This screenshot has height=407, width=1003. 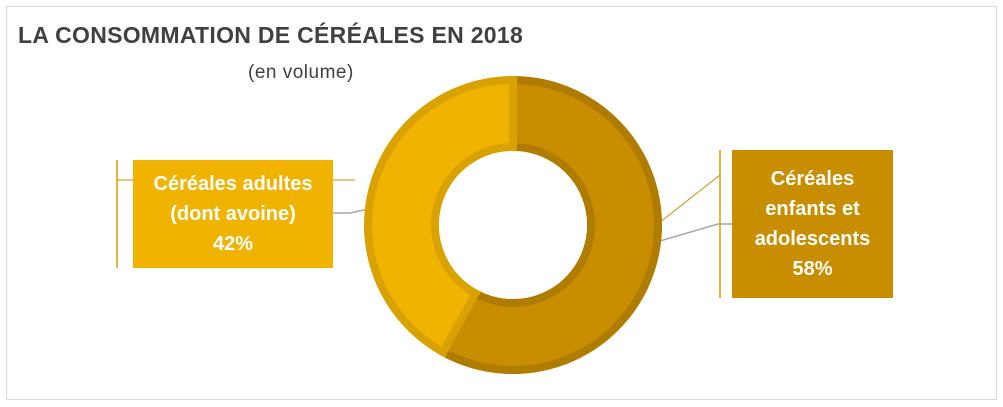 What do you see at coordinates (271, 35) in the screenshot?
I see `chart-title: LA CONSOMMATION DE CÉRÉALES EN 2018` at bounding box center [271, 35].